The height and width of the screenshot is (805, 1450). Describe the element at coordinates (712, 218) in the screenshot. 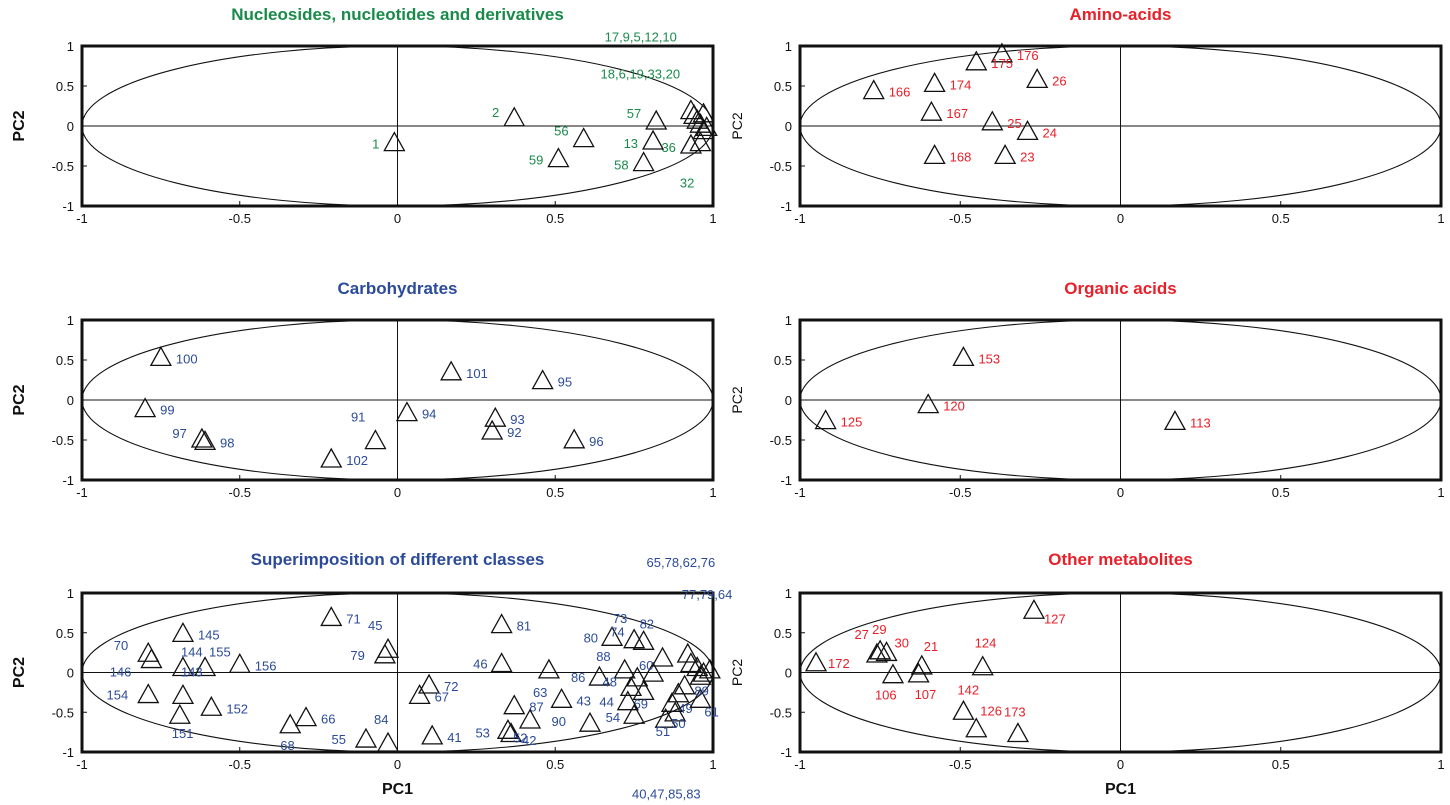

I see `x-tick-label: 1` at that location.